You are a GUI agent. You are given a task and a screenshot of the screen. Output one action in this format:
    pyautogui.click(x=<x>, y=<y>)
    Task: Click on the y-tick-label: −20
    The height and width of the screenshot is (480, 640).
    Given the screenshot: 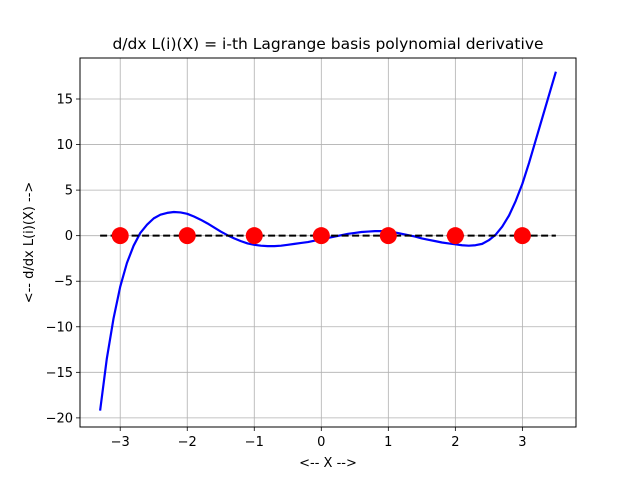 What is the action you would take?
    pyautogui.click(x=59, y=418)
    